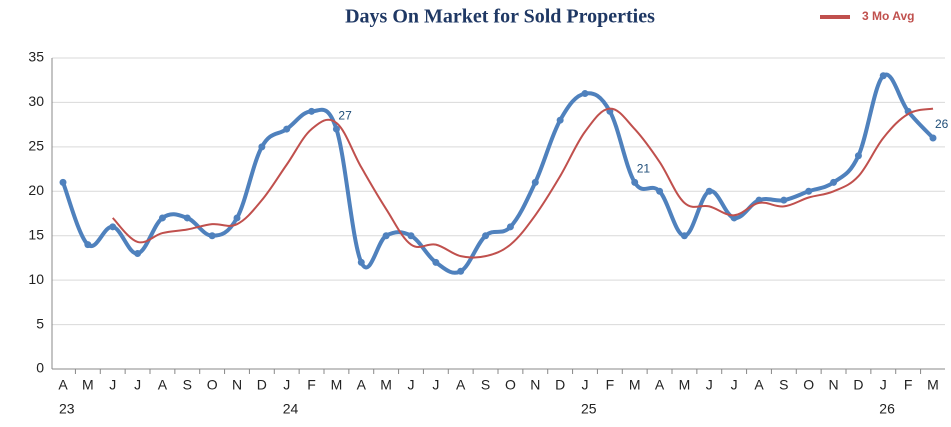 The image size is (951, 427). Describe the element at coordinates (888, 16) in the screenshot. I see `legend-label: 3 Mo Avg` at that location.